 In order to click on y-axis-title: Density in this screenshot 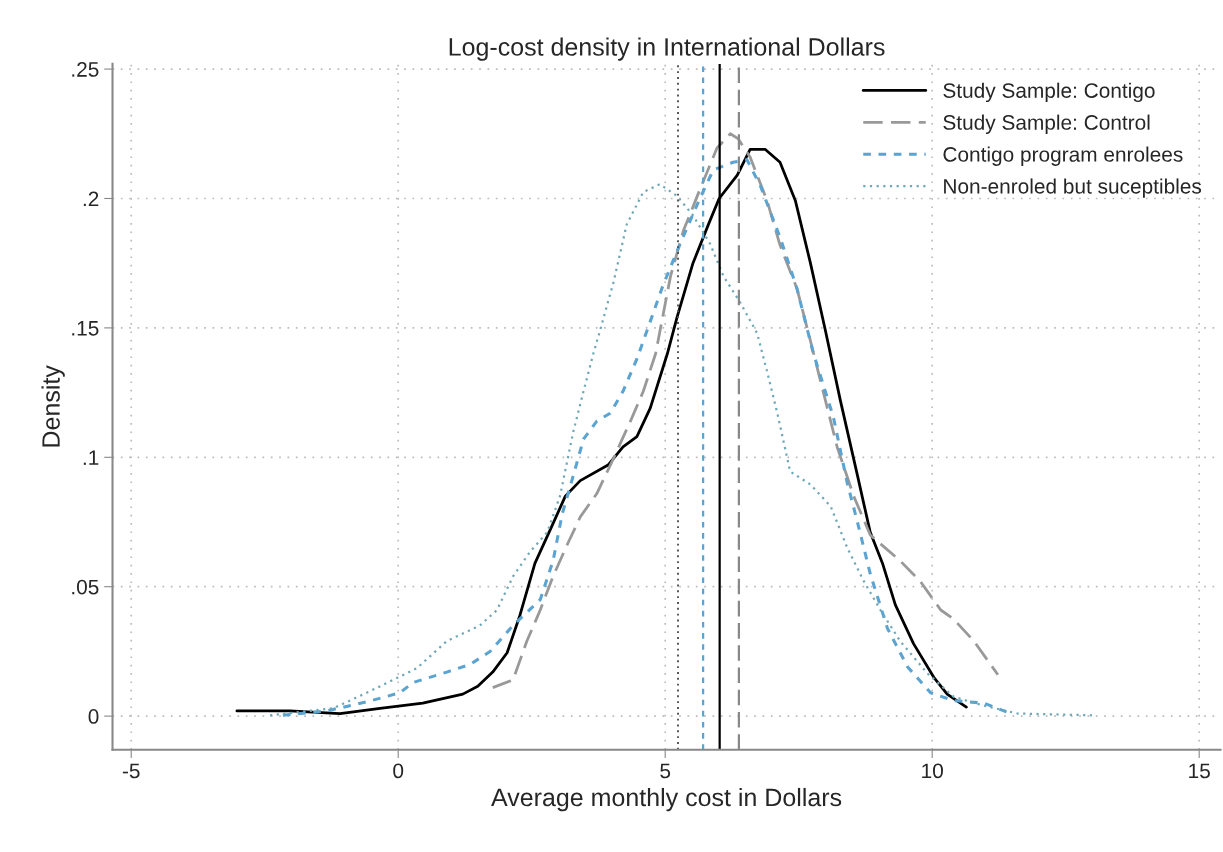, I will do `click(53, 406)`.